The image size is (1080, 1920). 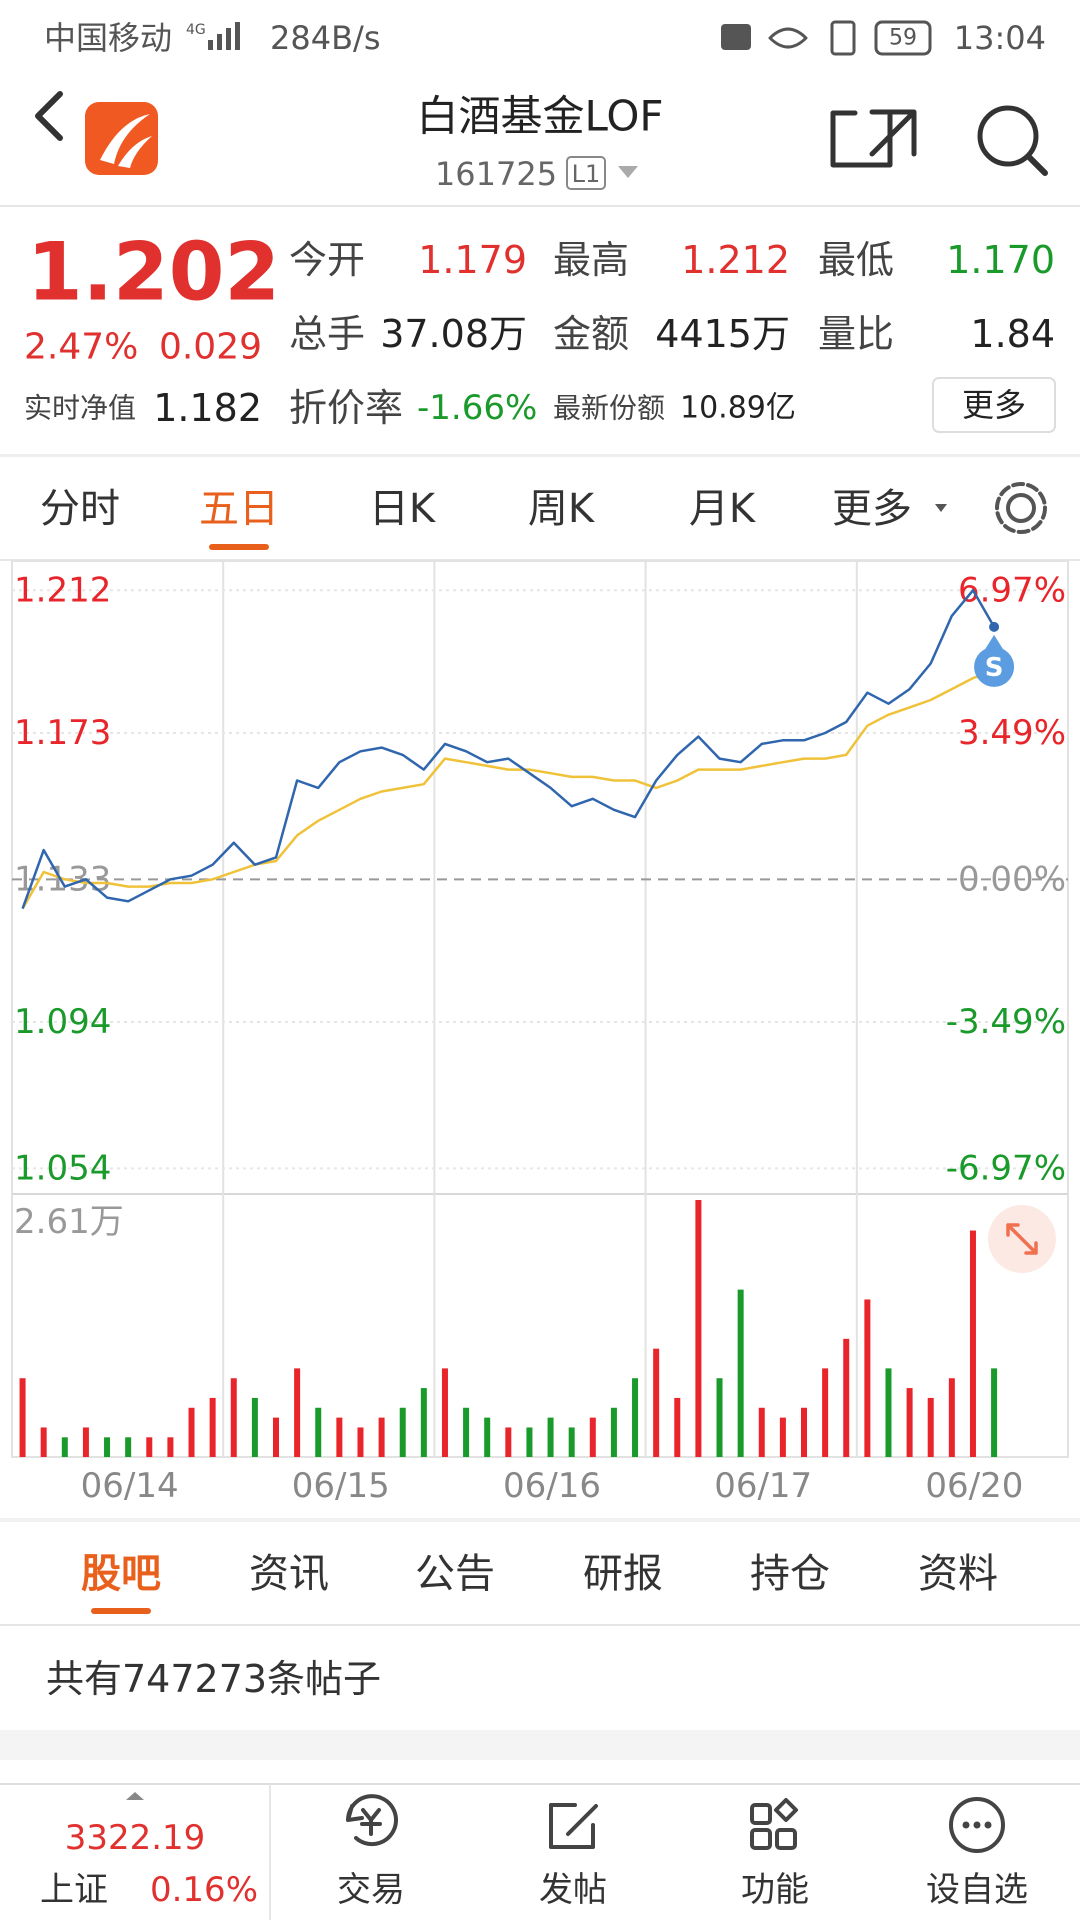 What do you see at coordinates (941, 508) in the screenshot?
I see `tab-caret` at bounding box center [941, 508].